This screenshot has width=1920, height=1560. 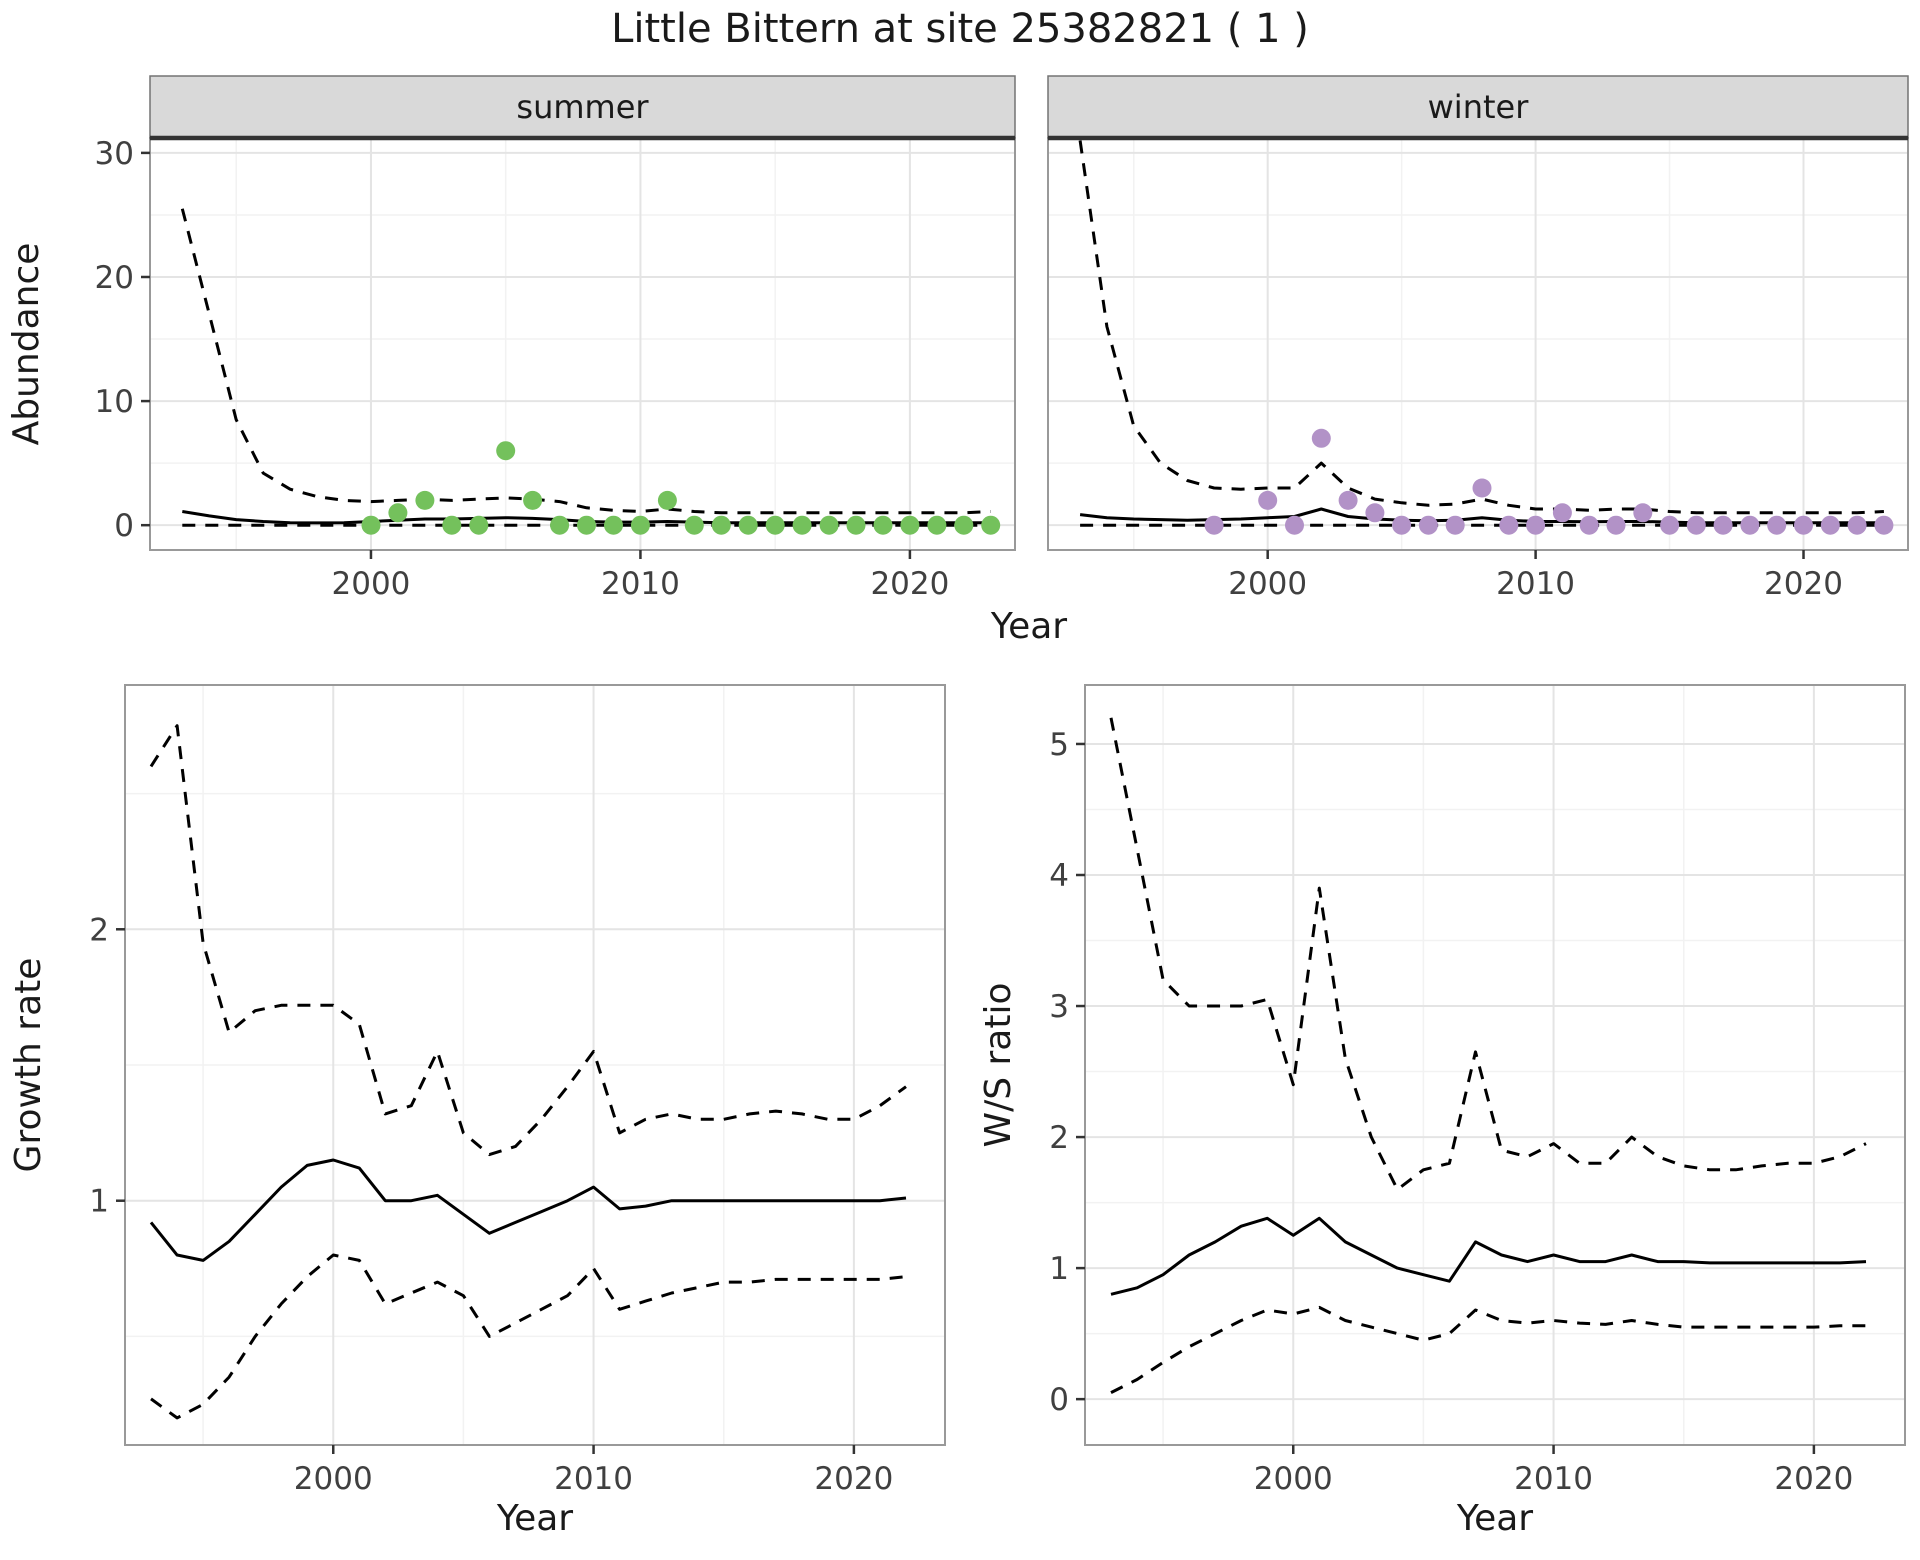 What do you see at coordinates (1479, 107) in the screenshot?
I see `svg-text: winter` at bounding box center [1479, 107].